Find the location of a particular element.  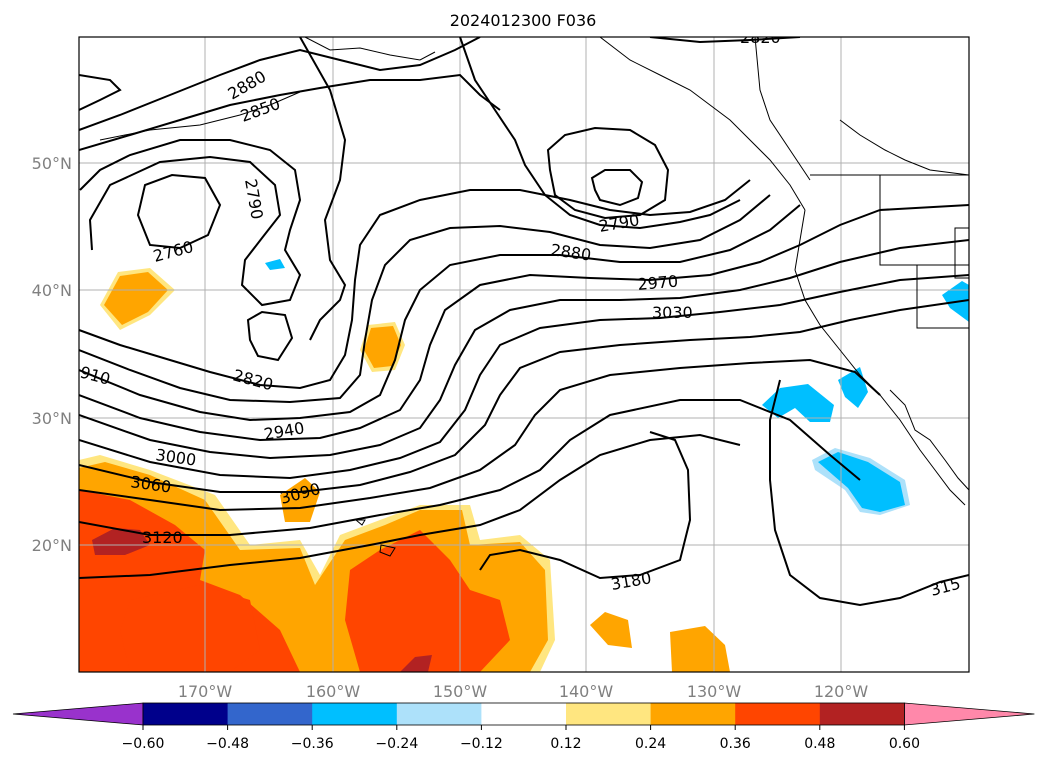

positive-anomaly-southwest is located at coordinates (317, 563).